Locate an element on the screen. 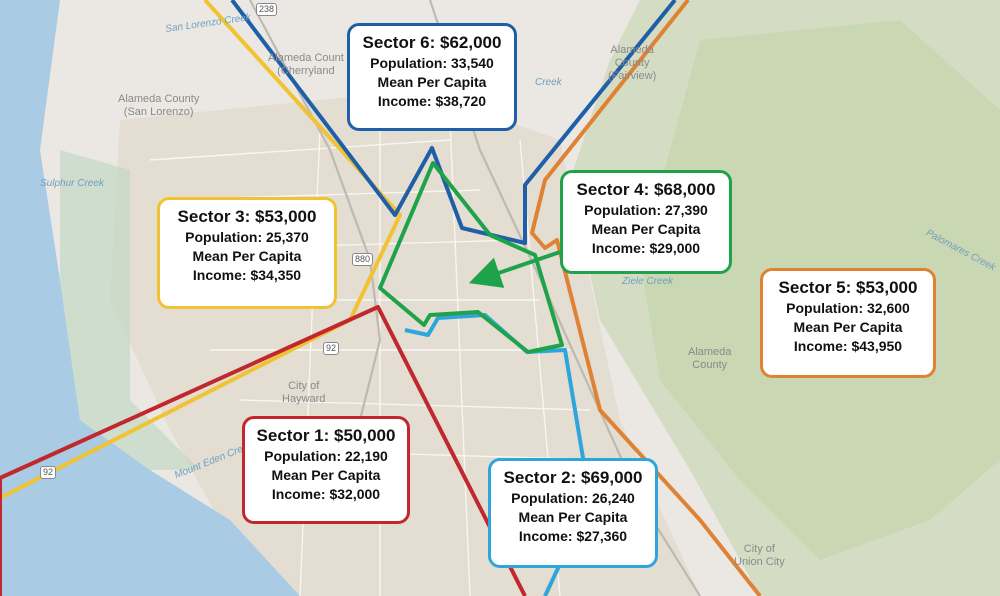 The image size is (1000, 596). place-label-cherryland: Alameda Count (Cherryland is located at coordinates (306, 64).